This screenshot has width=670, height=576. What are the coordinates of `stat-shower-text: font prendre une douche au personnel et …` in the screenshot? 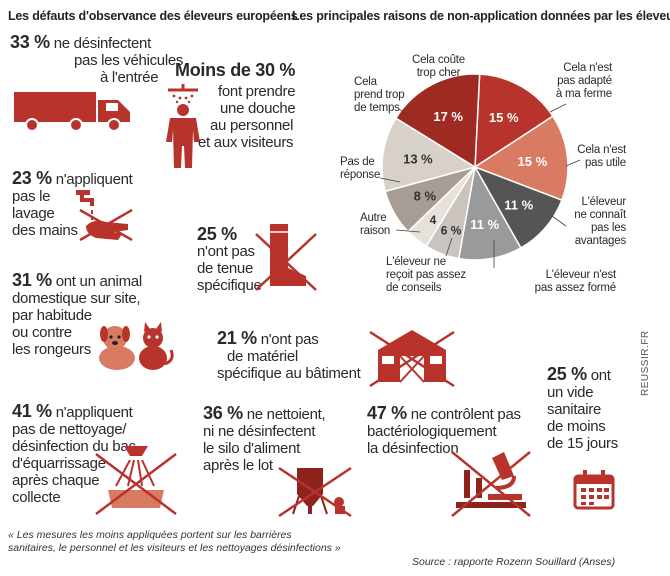 It's located at (259, 117).